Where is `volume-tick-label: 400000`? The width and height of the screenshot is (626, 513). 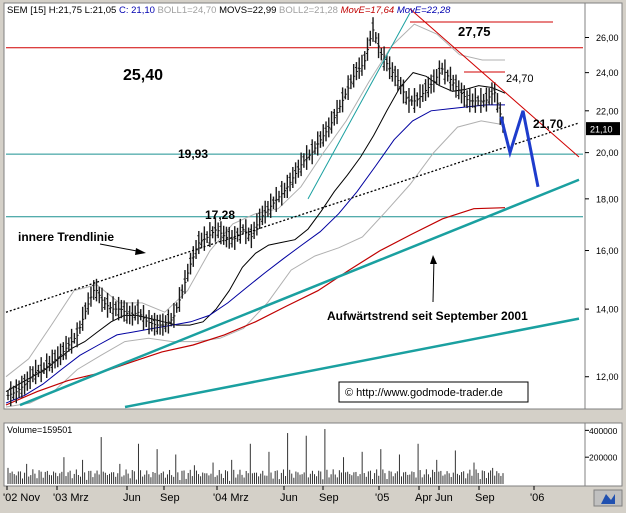
volume-tick-label: 400000 is located at coordinates (603, 431).